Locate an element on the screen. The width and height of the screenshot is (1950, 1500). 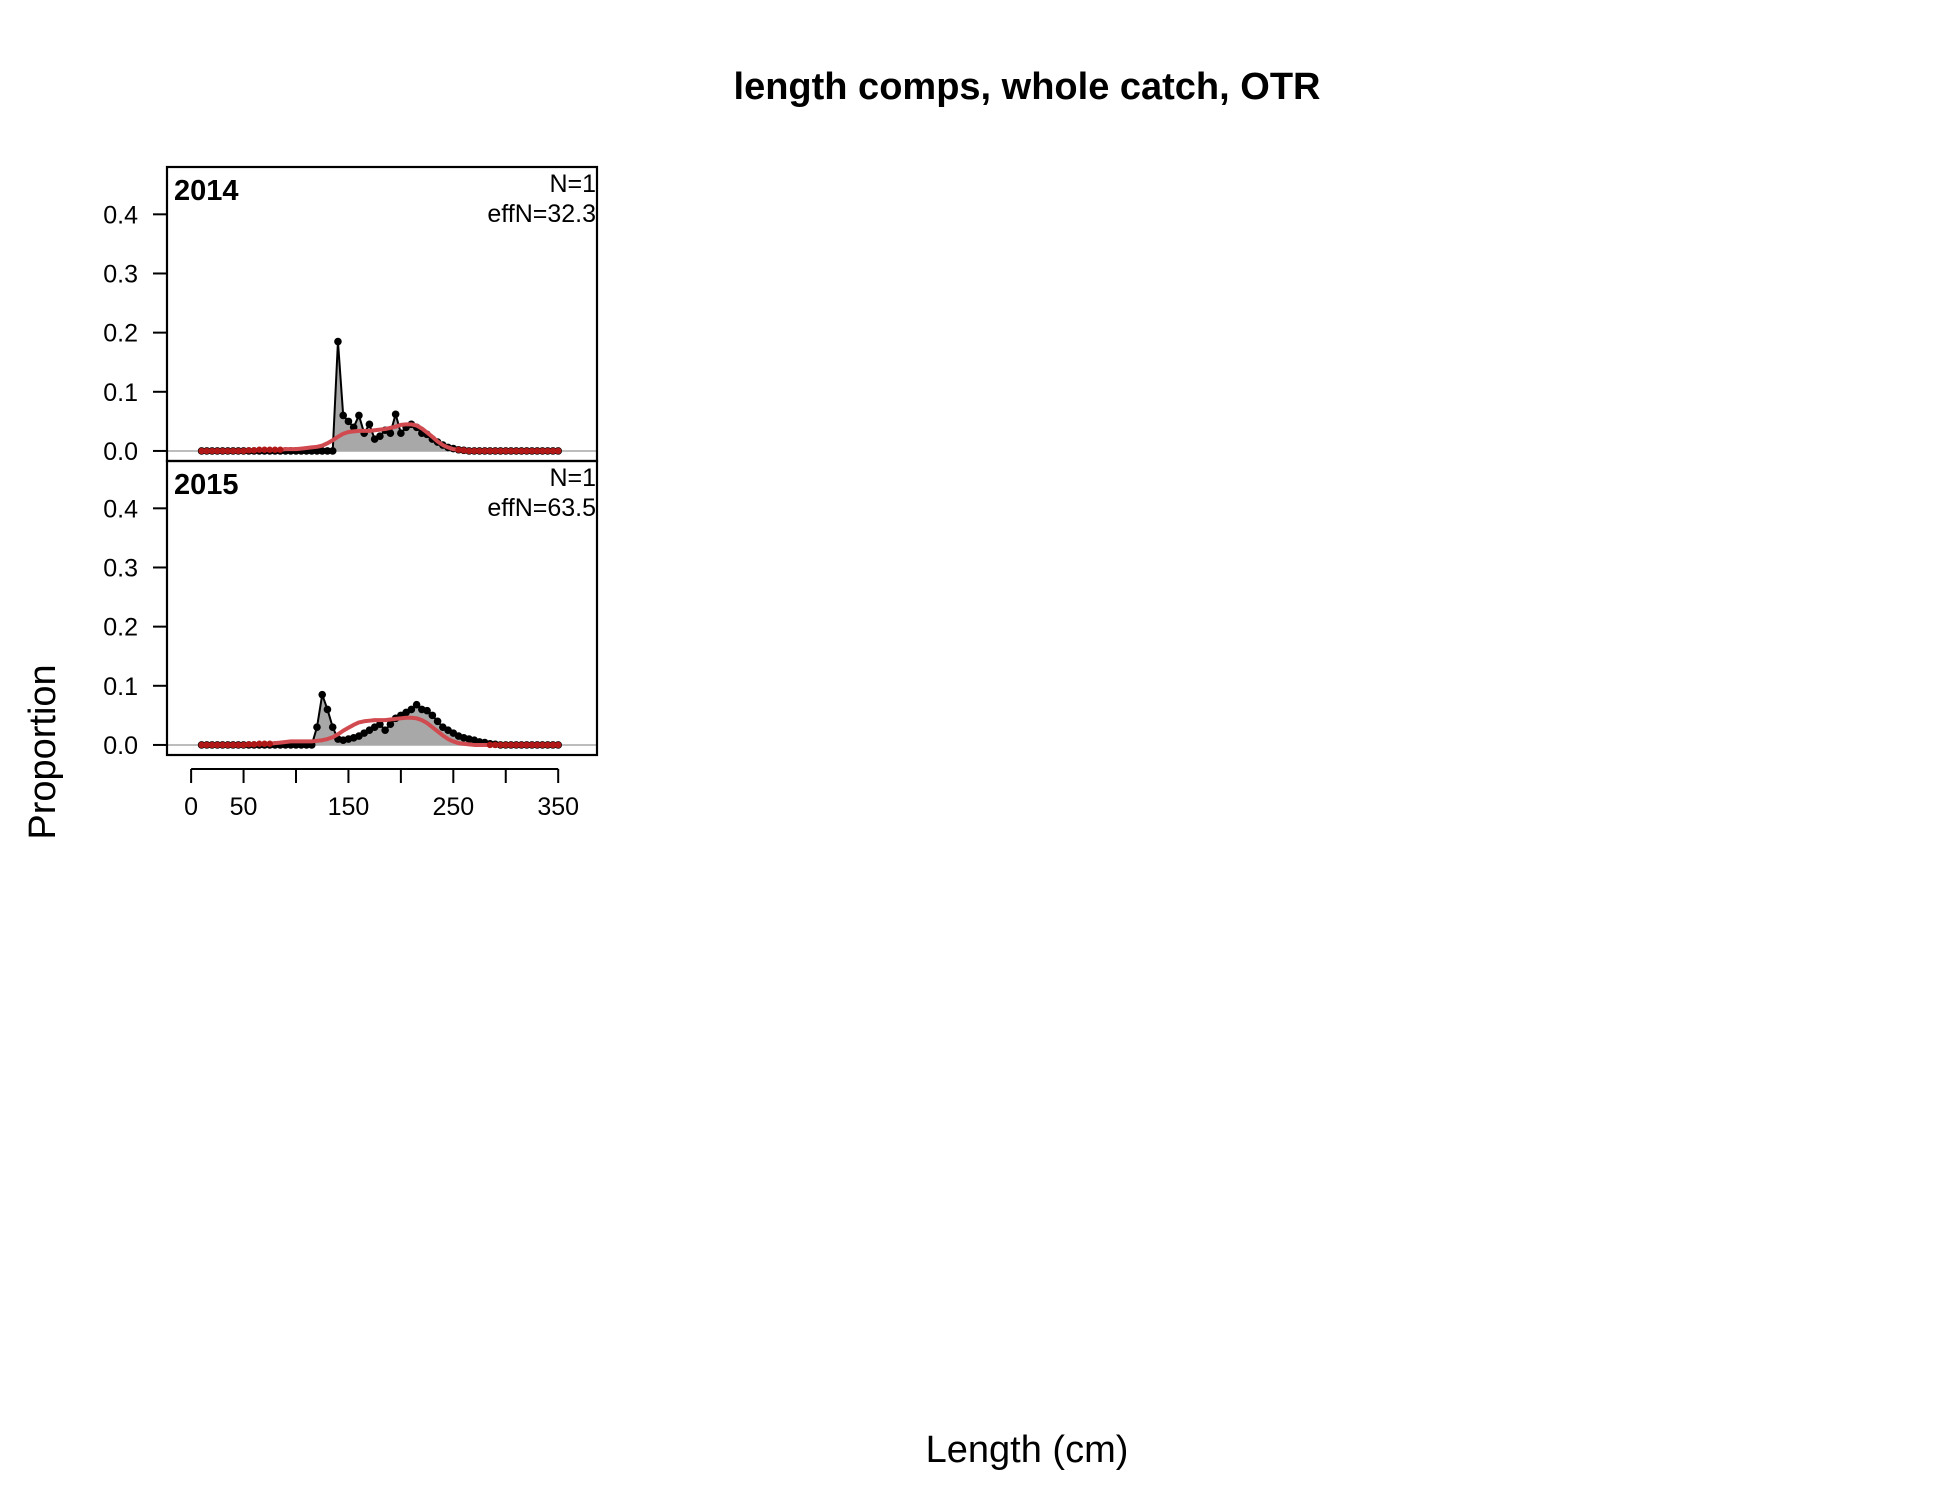
x-axis: 0 50 150 250 350 is located at coordinates (381, 794).